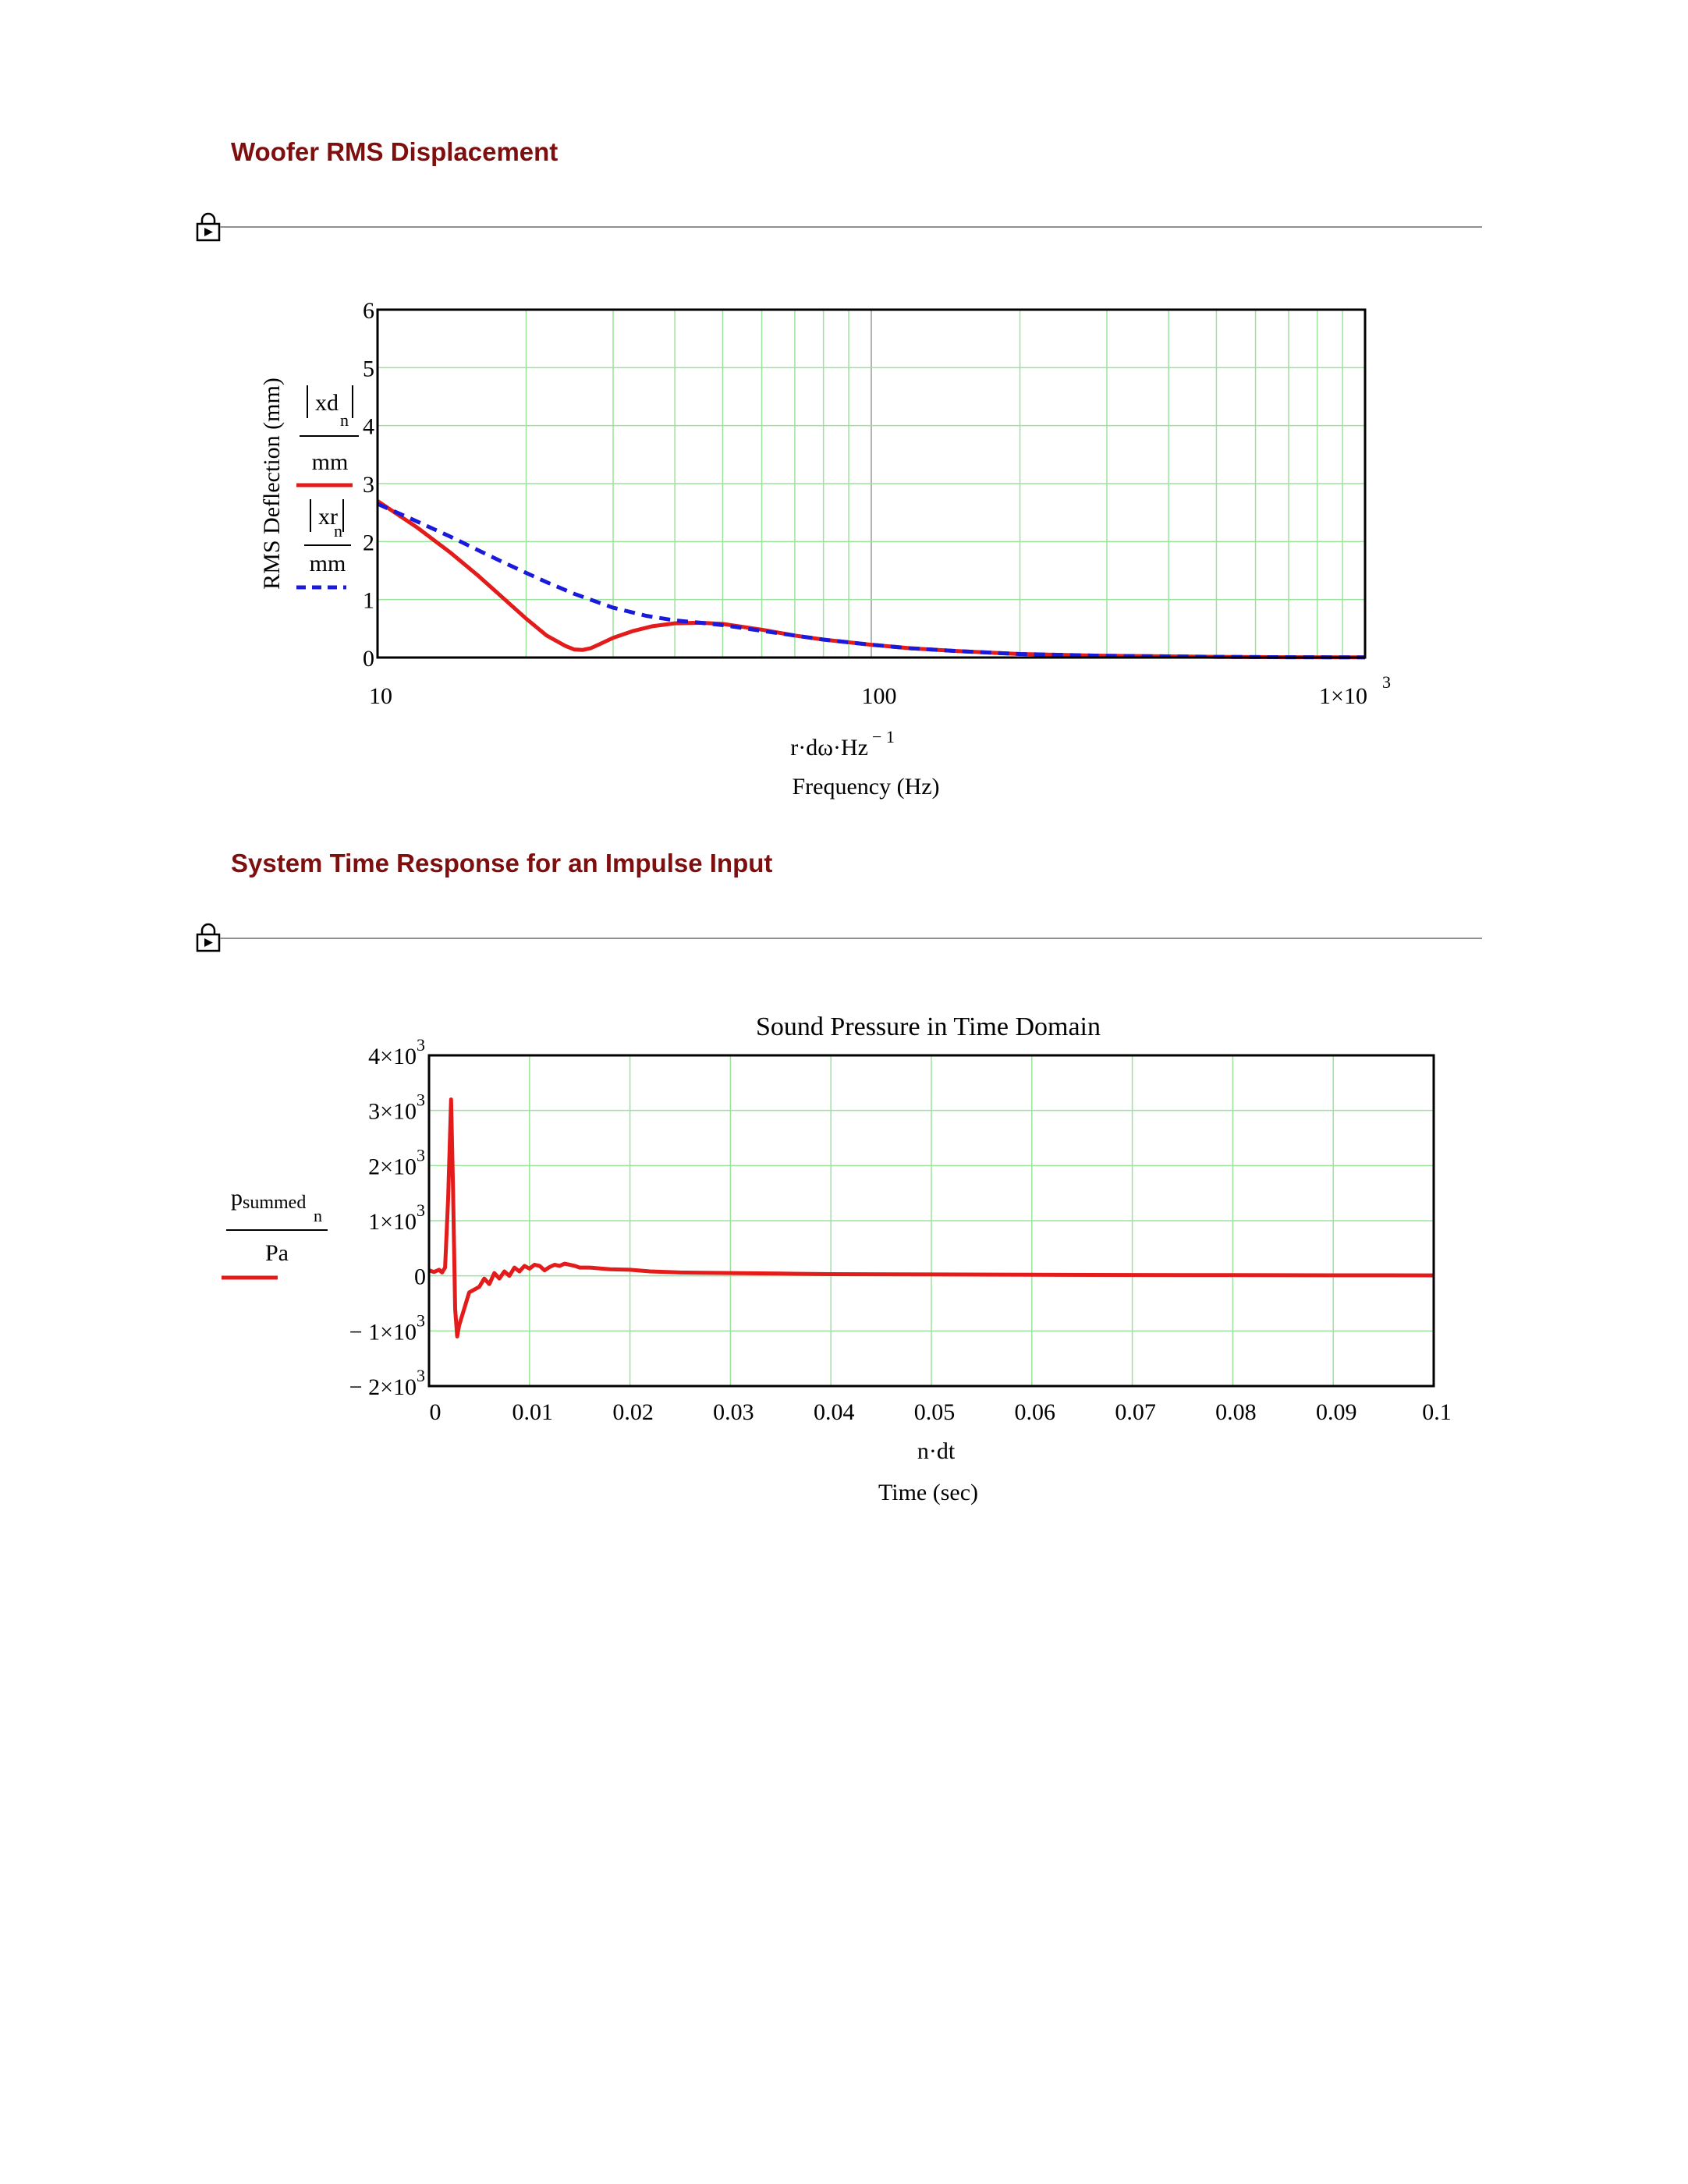 Image resolution: width=1688 pixels, height=2184 pixels. What do you see at coordinates (328, 563) in the screenshot?
I see `legend-xr-unit: mm` at bounding box center [328, 563].